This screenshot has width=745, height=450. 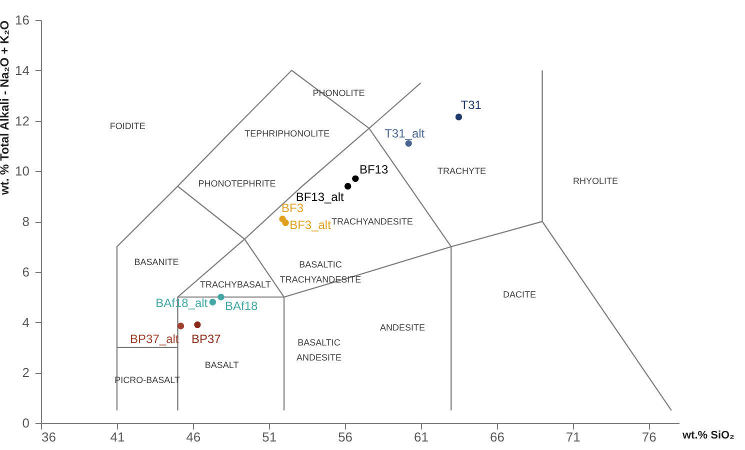 I want to click on series-label: T31_alt, so click(x=405, y=133).